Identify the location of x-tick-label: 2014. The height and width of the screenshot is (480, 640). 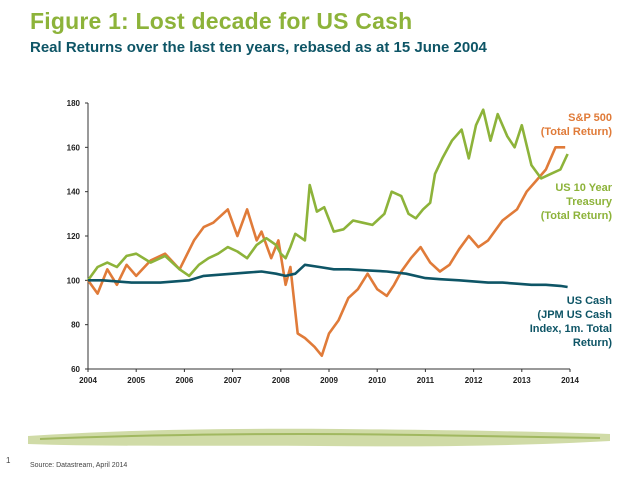
(570, 380).